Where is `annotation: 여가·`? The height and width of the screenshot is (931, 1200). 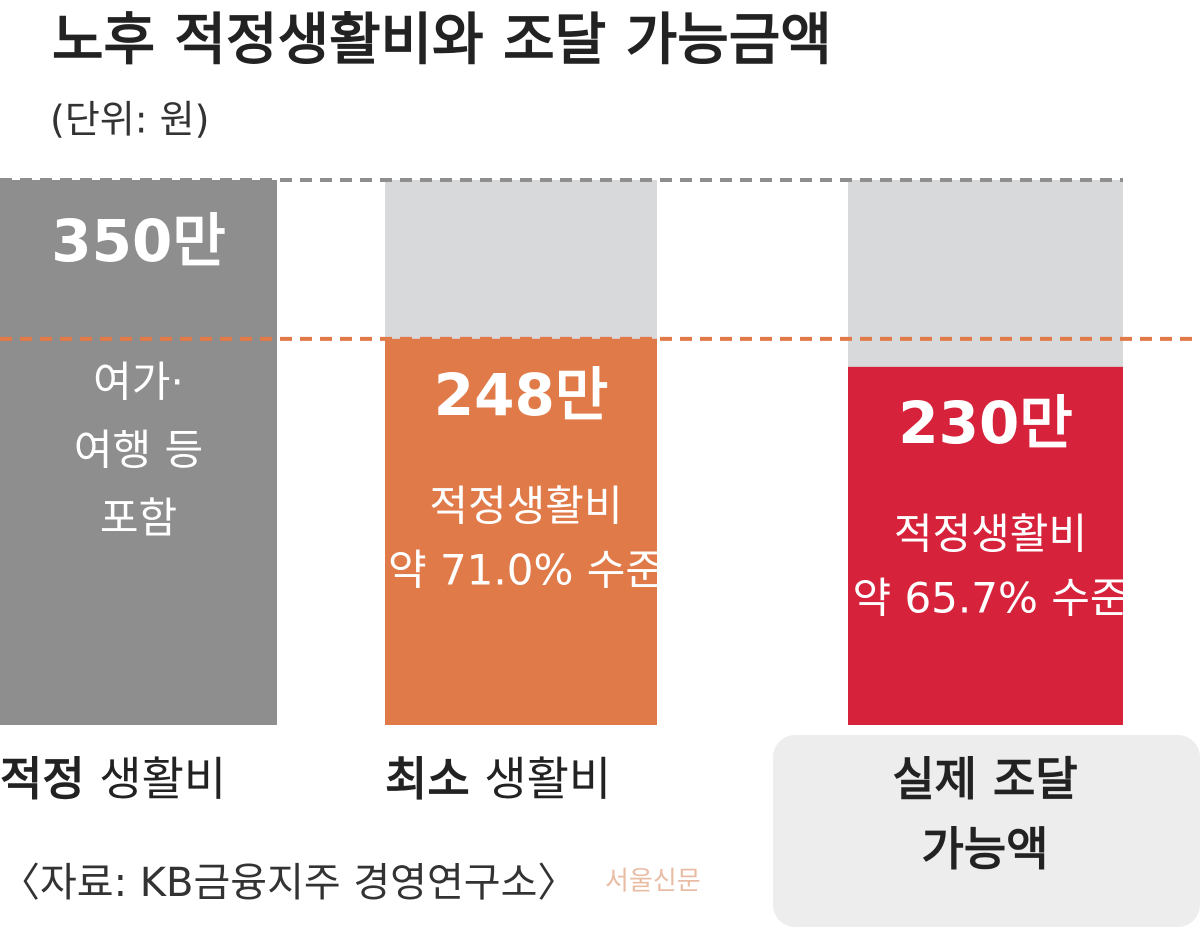
annotation: 여가· is located at coordinates (138, 382).